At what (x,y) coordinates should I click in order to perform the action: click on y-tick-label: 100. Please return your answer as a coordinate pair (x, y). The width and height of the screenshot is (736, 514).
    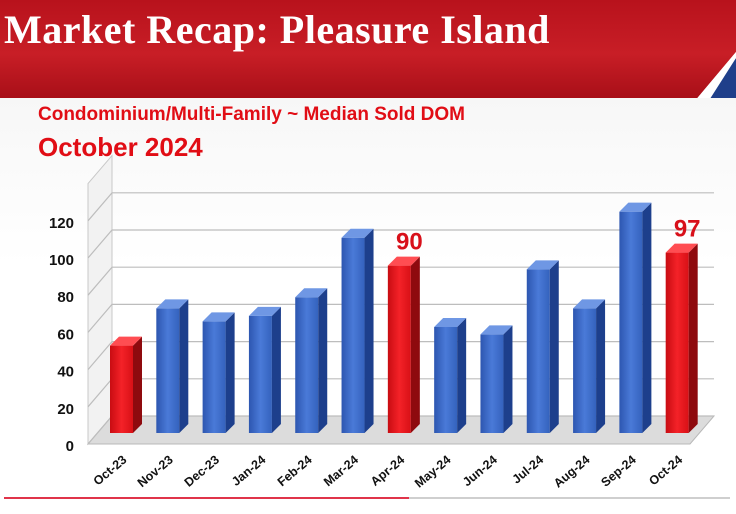
    Looking at the image, I should click on (61, 260).